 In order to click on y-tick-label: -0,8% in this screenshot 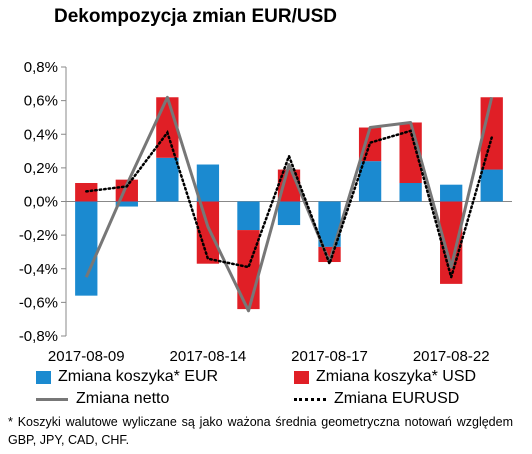, I will do `click(38, 336)`.